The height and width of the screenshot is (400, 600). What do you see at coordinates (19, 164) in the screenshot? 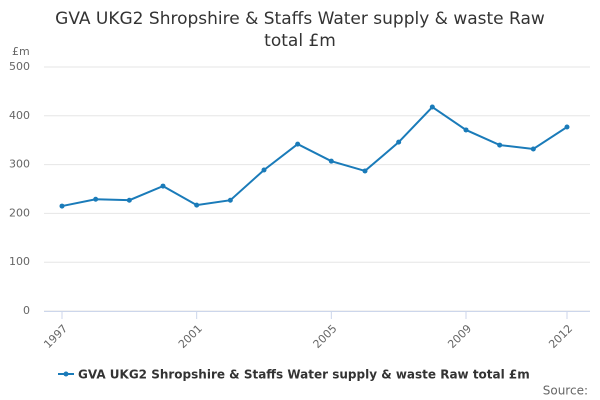
I see `y-tick-label: 300` at bounding box center [19, 164].